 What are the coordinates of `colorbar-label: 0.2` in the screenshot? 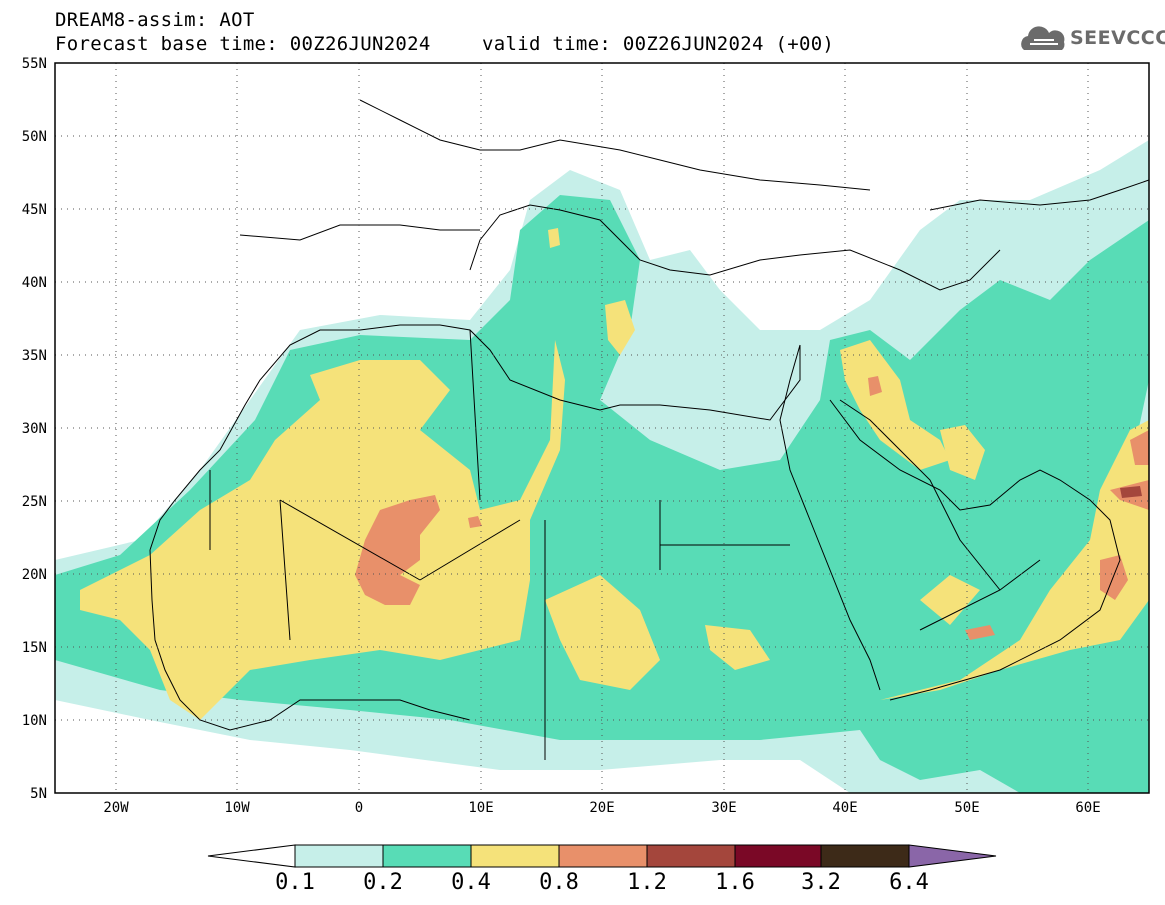 It's located at (383, 882).